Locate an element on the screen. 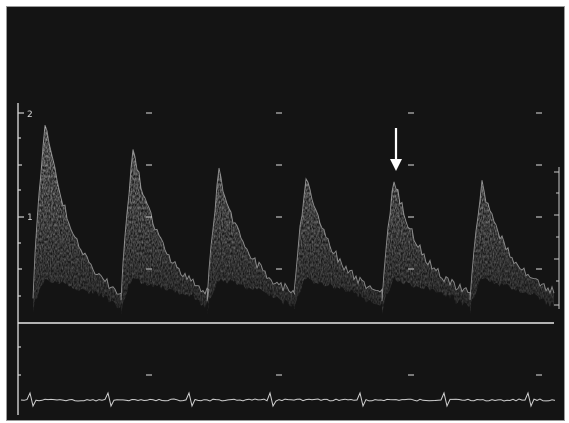  arrow-marker is located at coordinates (396, 149).